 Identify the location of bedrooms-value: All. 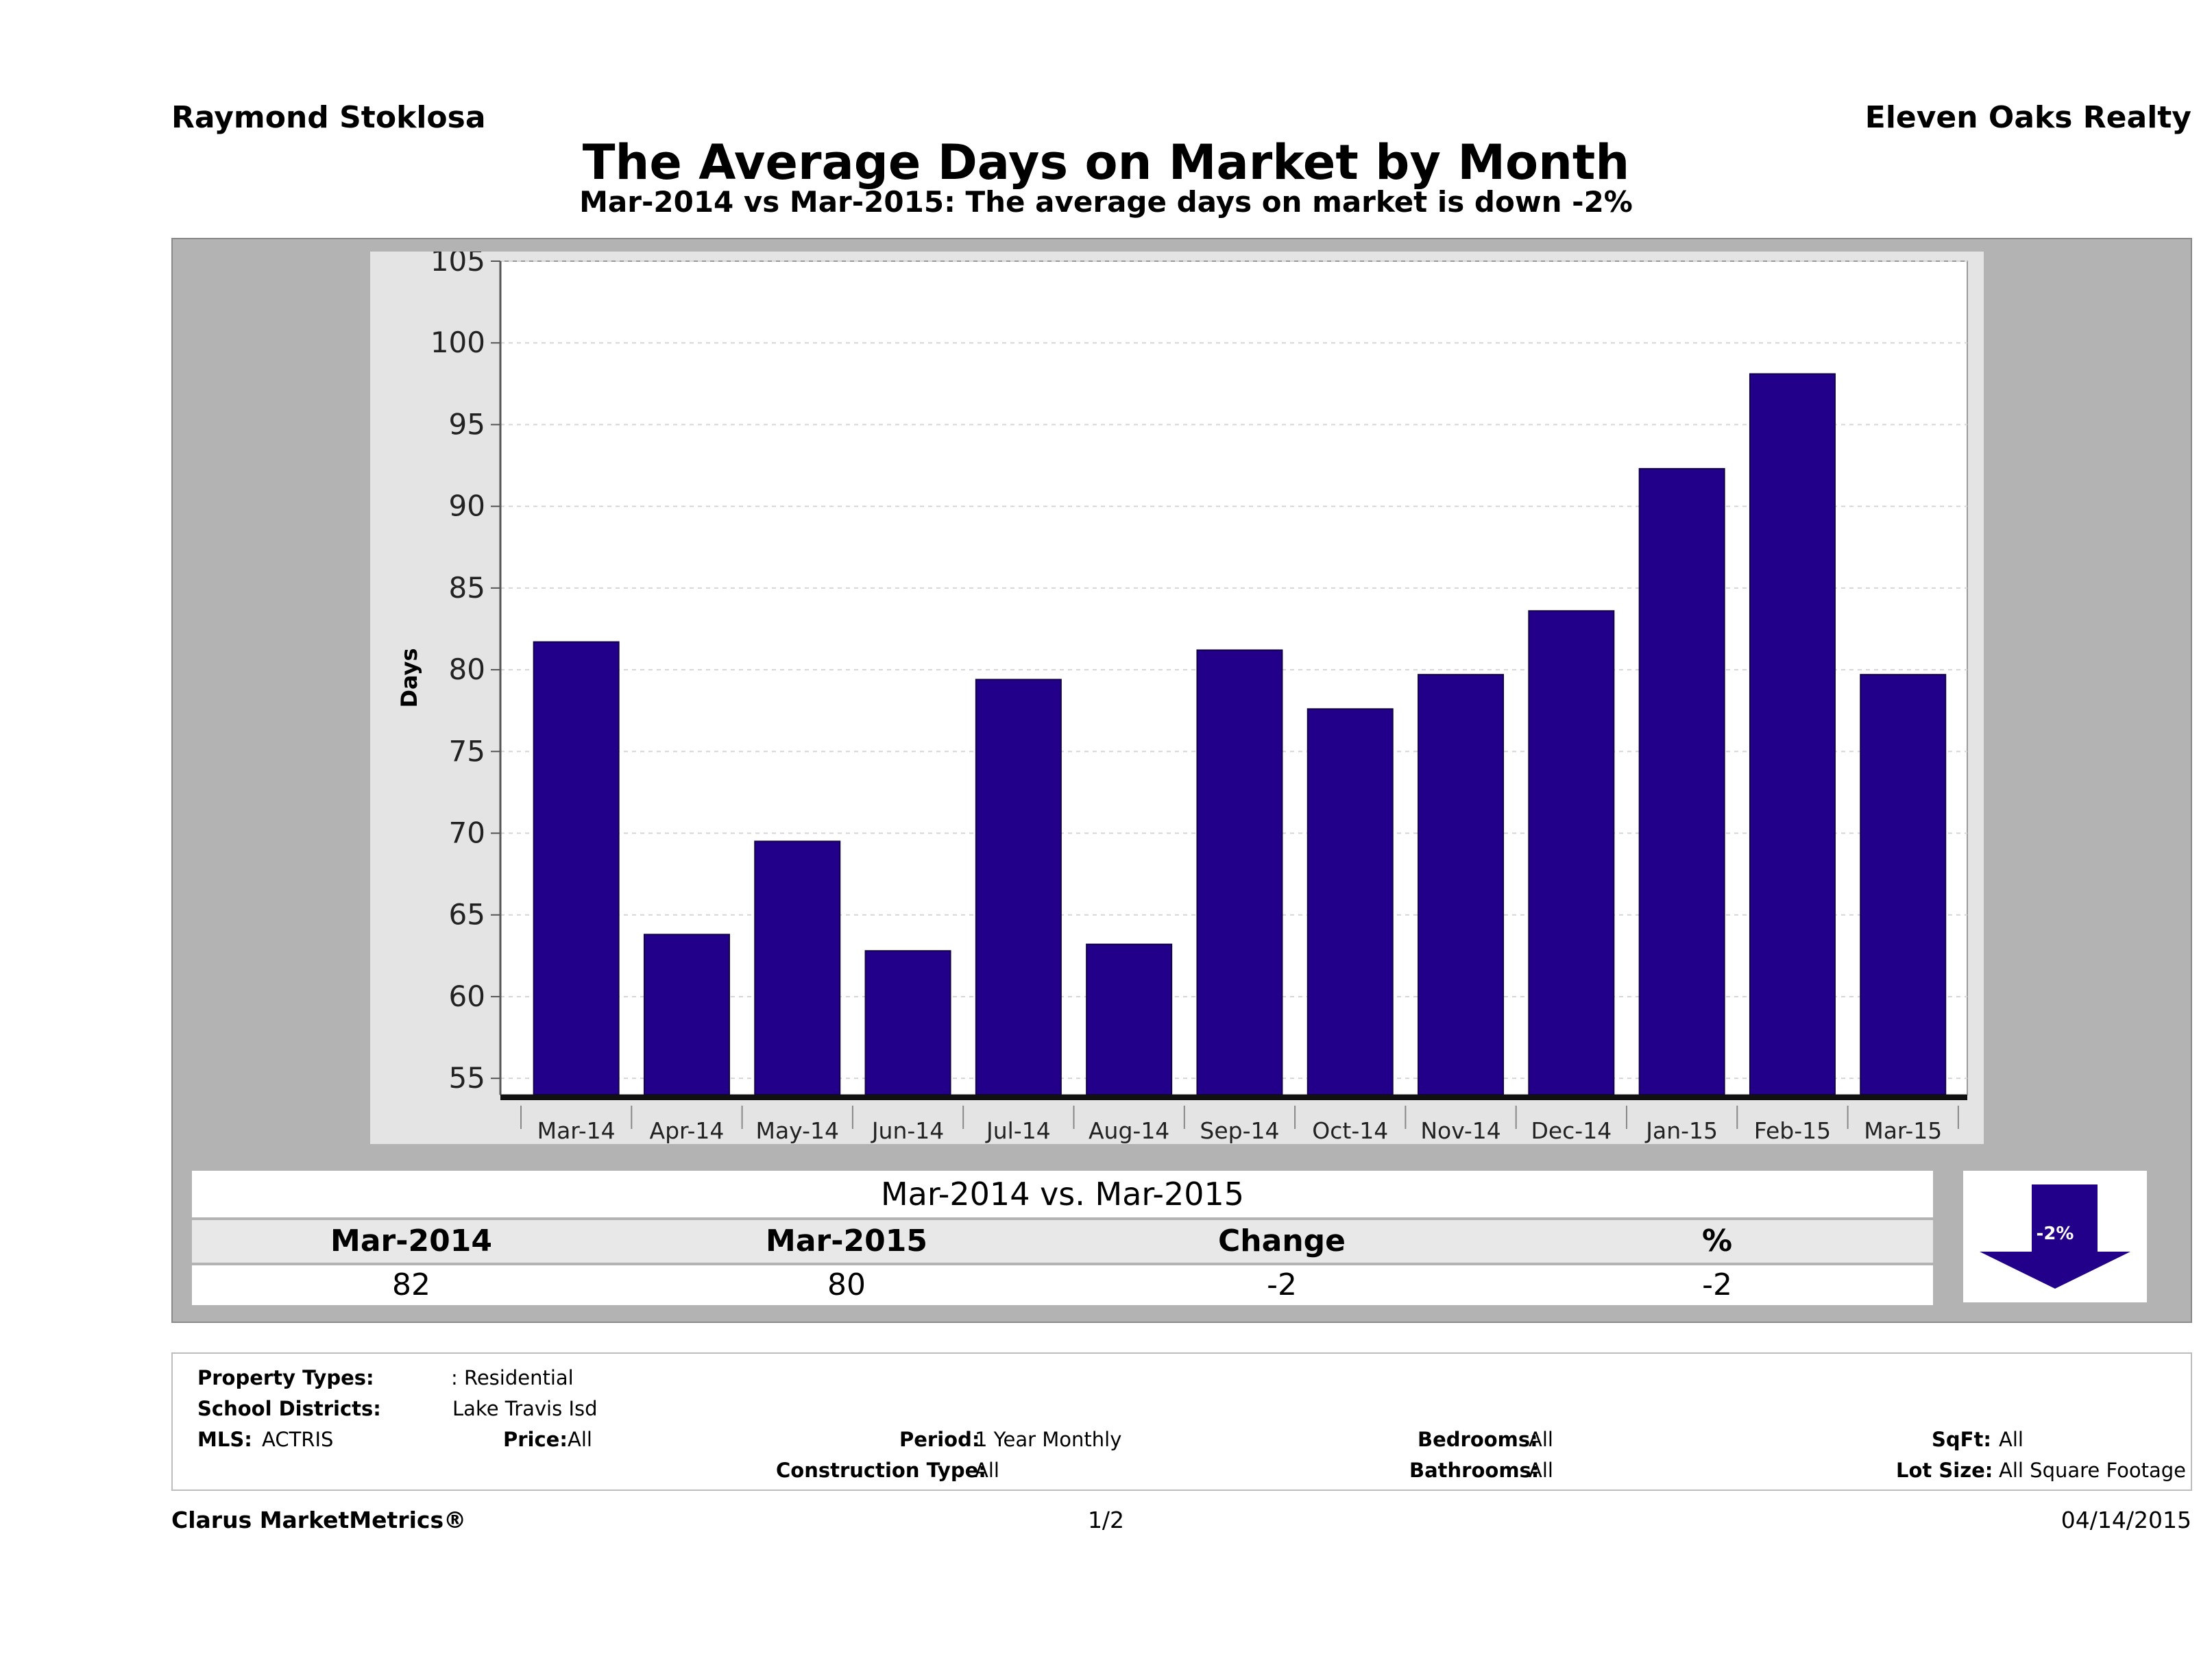
(1541, 1439).